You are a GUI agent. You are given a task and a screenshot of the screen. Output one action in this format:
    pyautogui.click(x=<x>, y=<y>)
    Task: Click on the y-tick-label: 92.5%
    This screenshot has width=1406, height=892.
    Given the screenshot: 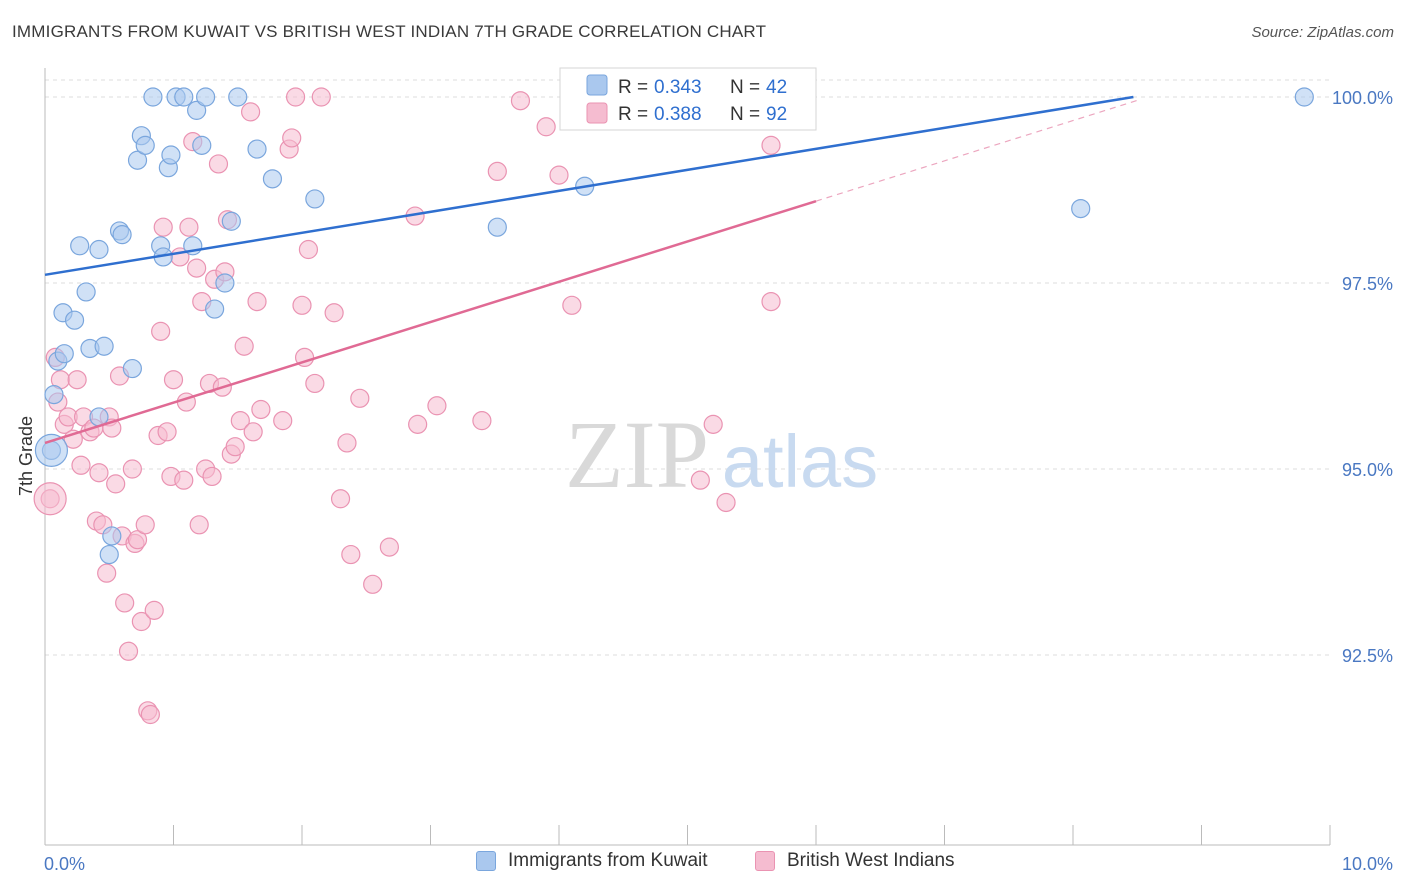 What is the action you would take?
    pyautogui.click(x=1367, y=656)
    